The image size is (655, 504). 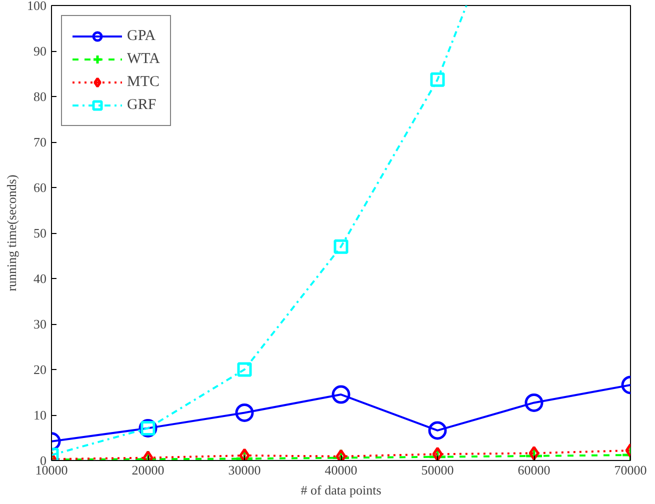 I want to click on y-tick-label: 20, so click(x=40, y=369).